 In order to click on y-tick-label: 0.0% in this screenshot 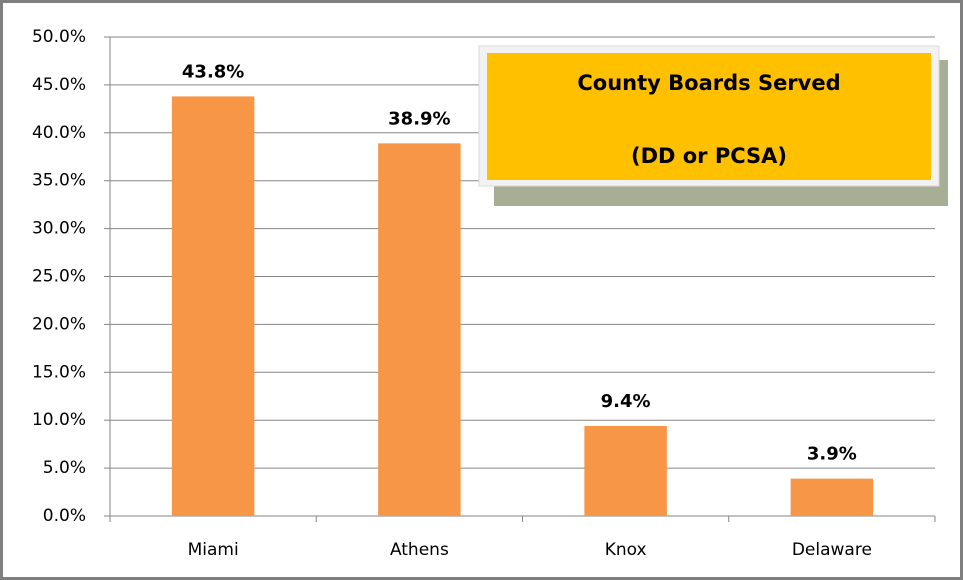, I will do `click(64, 516)`.